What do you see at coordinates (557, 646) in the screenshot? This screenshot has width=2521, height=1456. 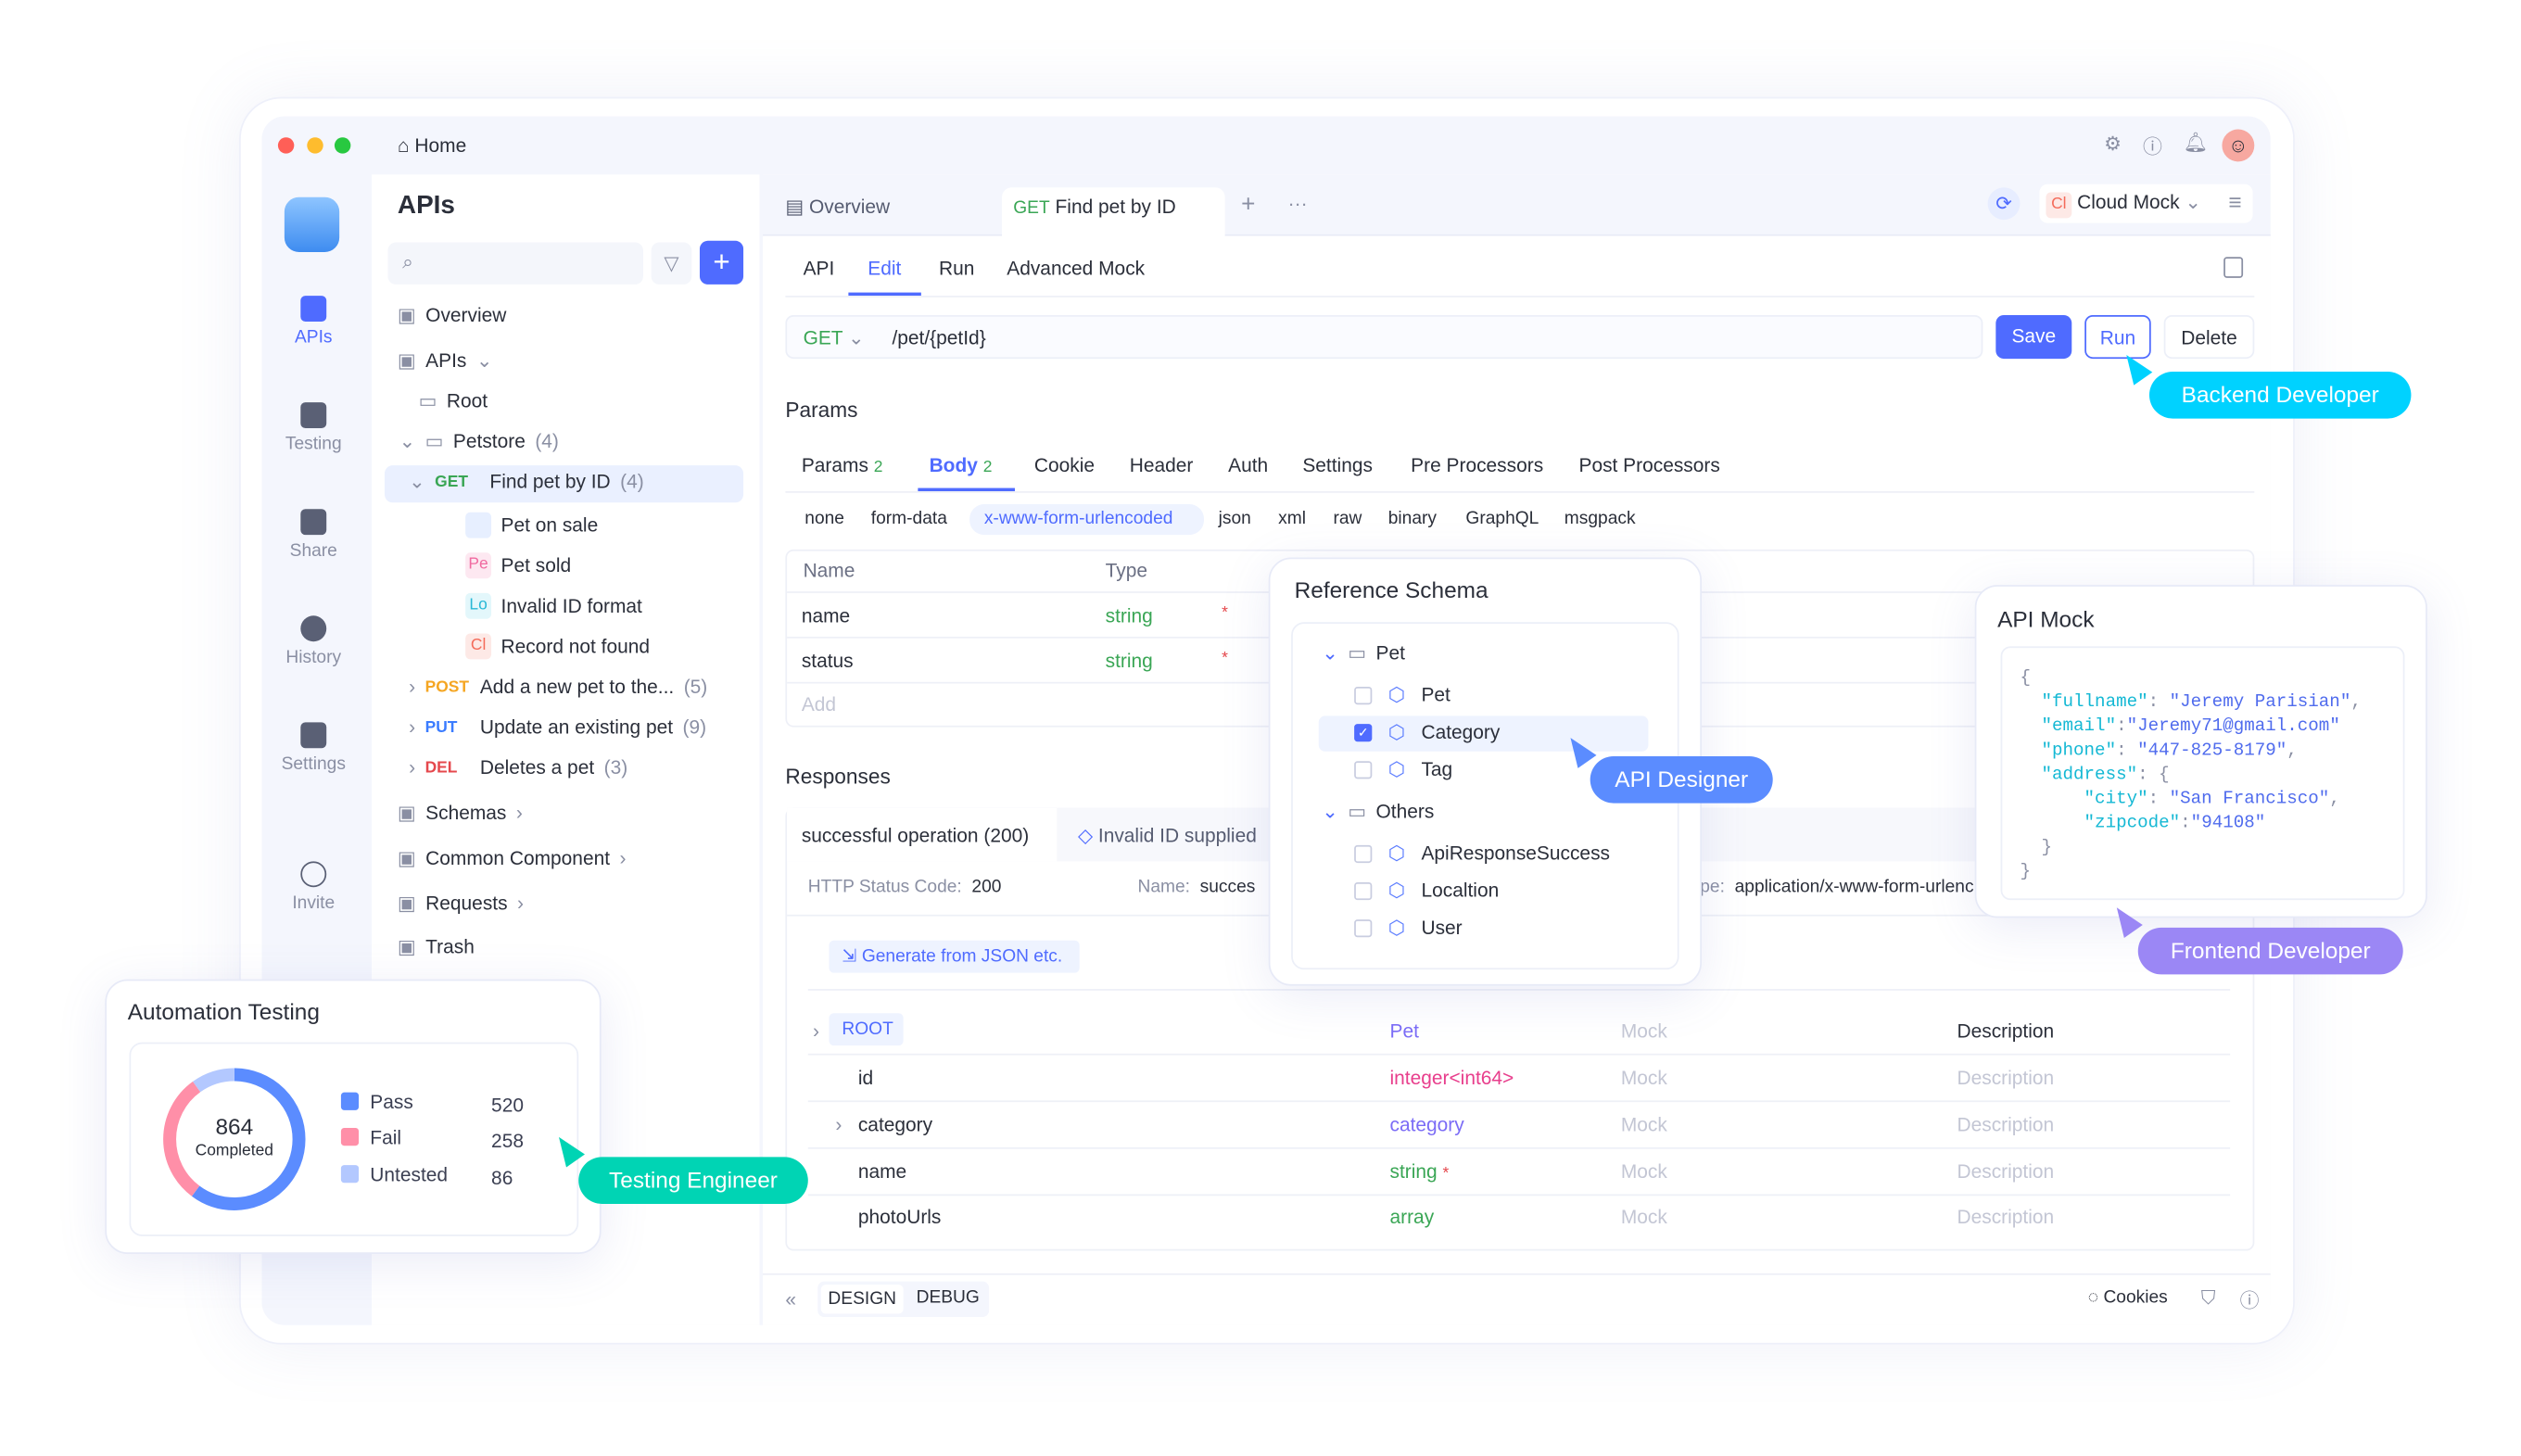 I see `tree-item: Cl Record not found` at bounding box center [557, 646].